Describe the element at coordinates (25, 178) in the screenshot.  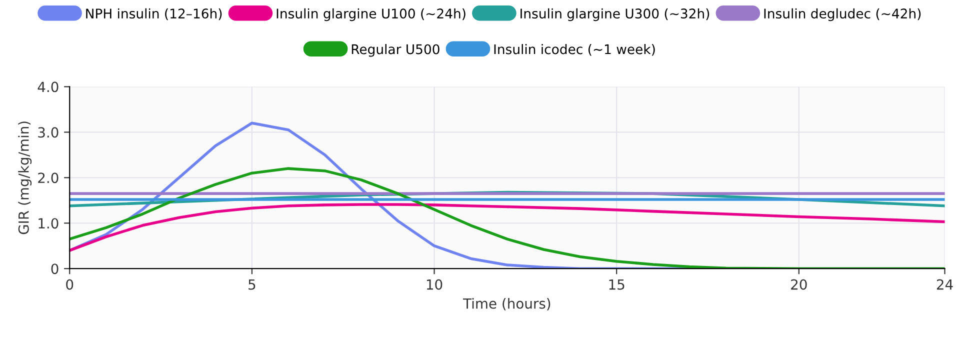
I see `y-axis-title: GIR (mg/kg/min)` at that location.